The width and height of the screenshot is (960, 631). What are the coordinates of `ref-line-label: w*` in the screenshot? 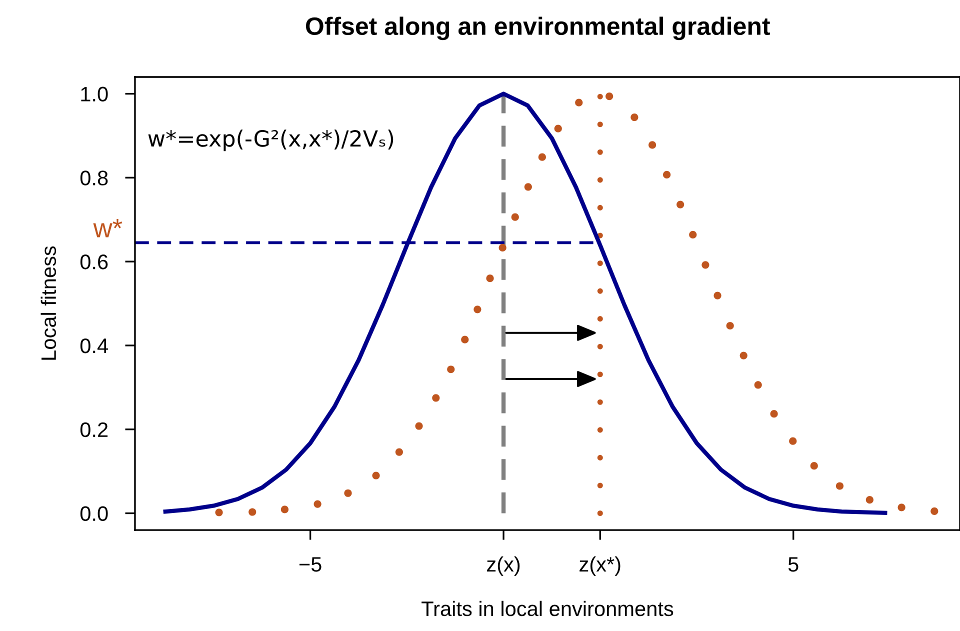 It's located at (107, 228).